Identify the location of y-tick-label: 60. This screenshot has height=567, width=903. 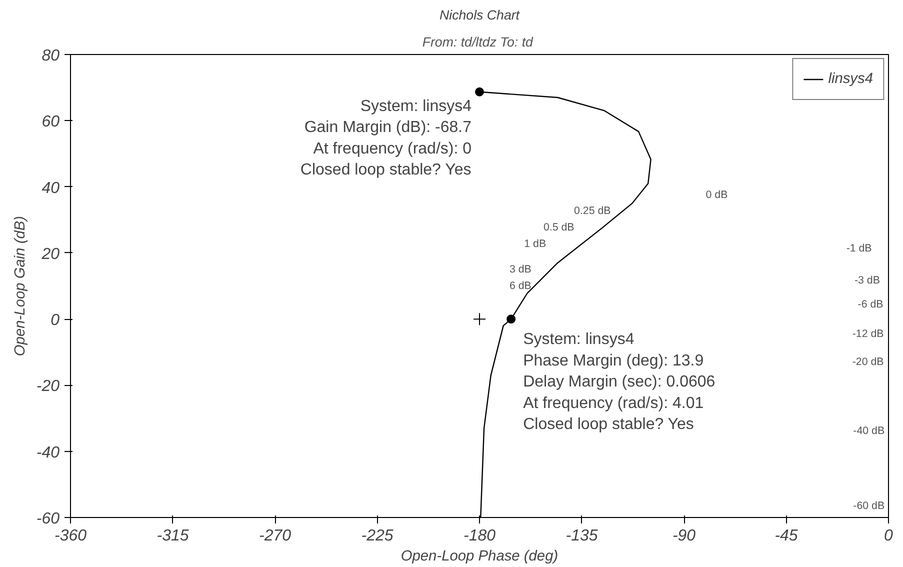
(51, 122).